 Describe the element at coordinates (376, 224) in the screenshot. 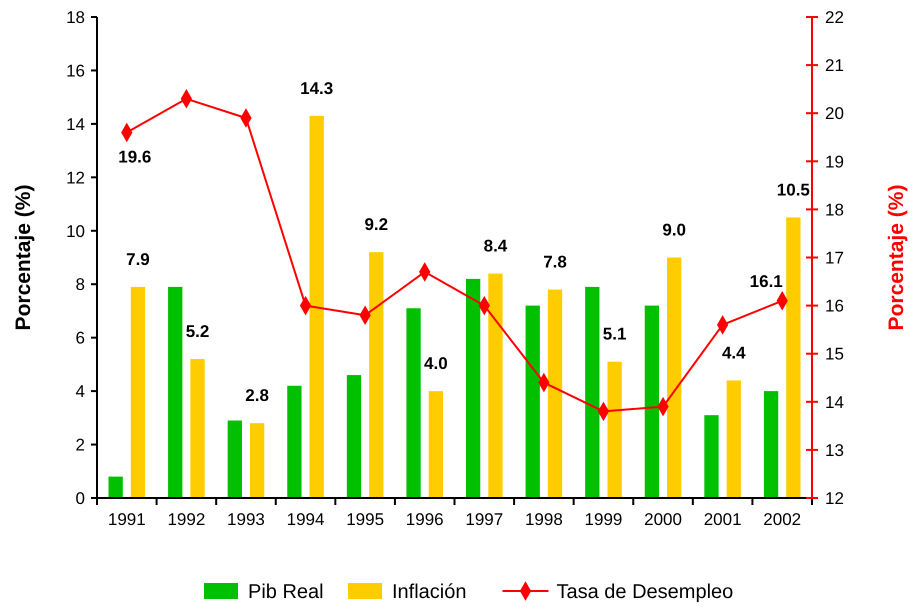

I see `data-label: 9.2` at that location.